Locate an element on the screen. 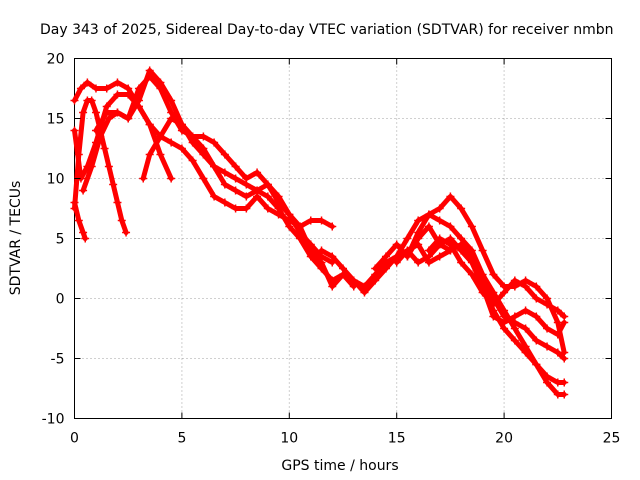 Image resolution: width=640 pixels, height=480 pixels. x-tick-label: 15 is located at coordinates (397, 439).